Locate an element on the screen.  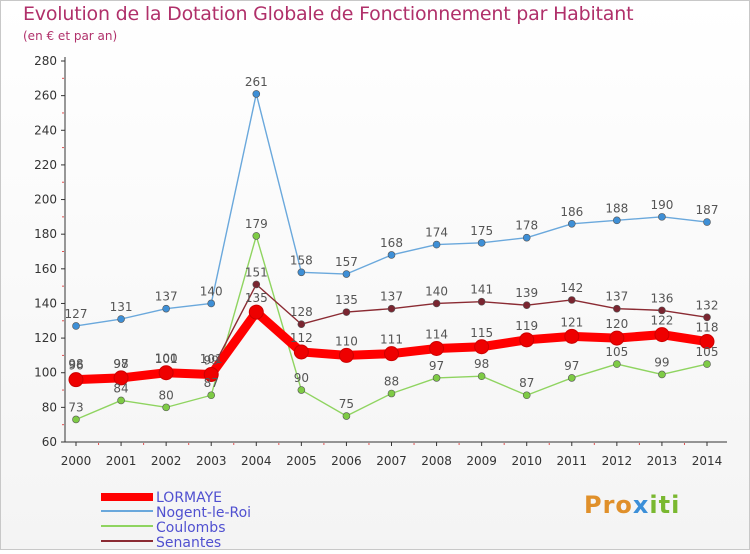
data-label-lormaye-2008: 114 is located at coordinates (436, 334).